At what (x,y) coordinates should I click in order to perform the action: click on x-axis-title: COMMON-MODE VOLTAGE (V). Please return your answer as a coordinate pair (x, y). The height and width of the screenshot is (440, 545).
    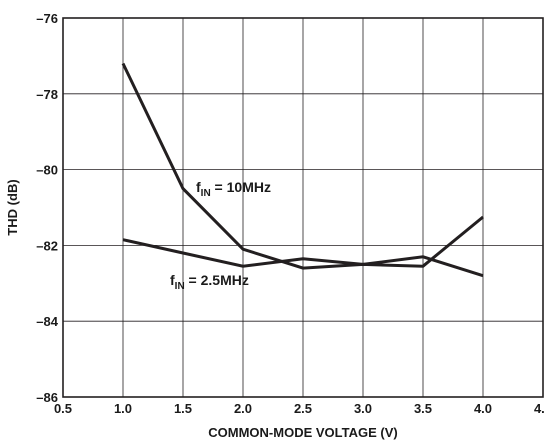
    Looking at the image, I should click on (302, 432).